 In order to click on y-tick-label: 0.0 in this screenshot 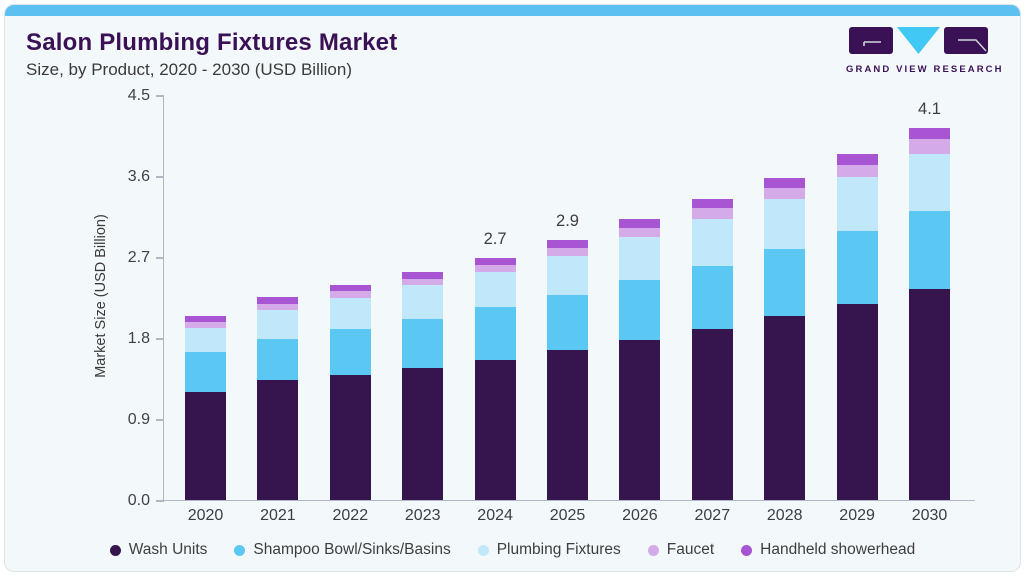, I will do `click(138, 500)`.